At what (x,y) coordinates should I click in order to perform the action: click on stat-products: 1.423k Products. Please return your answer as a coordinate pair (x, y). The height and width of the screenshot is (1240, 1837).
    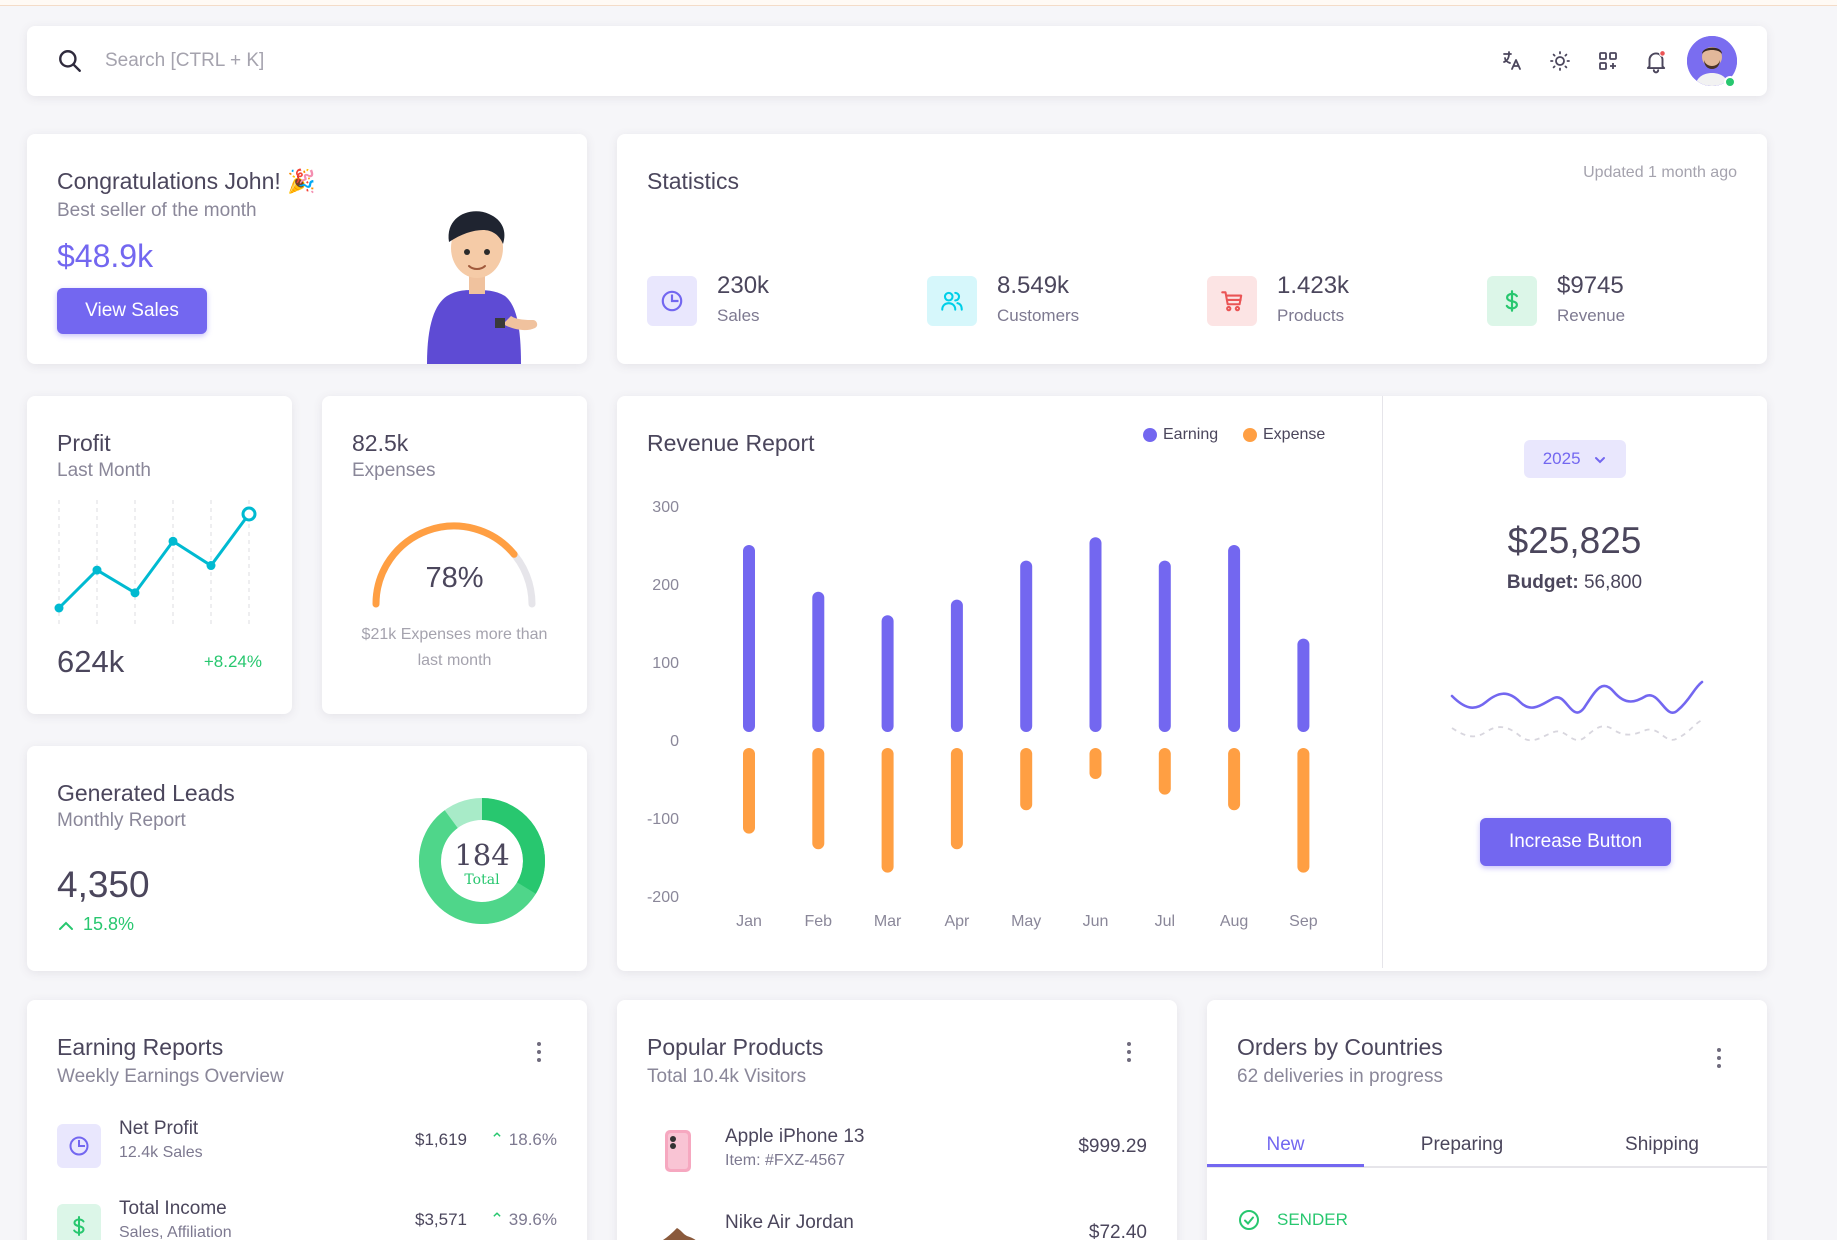
    Looking at the image, I should click on (1337, 304).